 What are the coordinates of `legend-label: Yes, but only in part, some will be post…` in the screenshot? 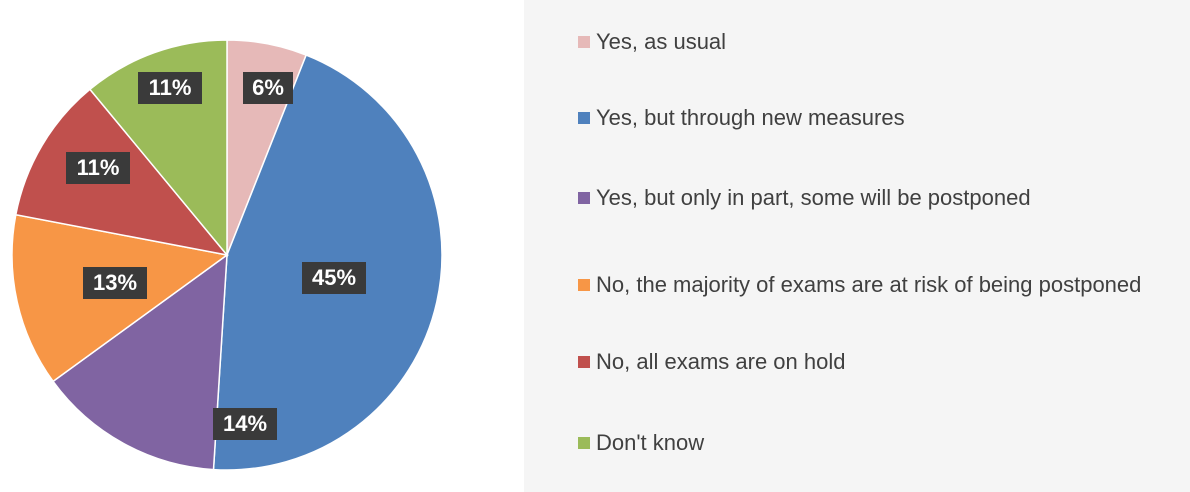 It's located at (813, 197).